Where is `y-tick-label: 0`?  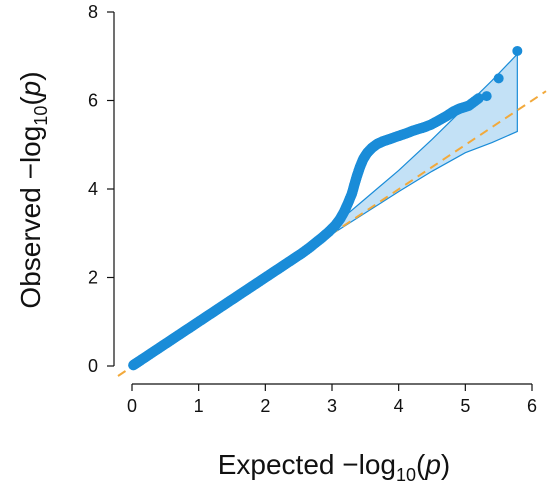 y-tick-label: 0 is located at coordinates (93, 366).